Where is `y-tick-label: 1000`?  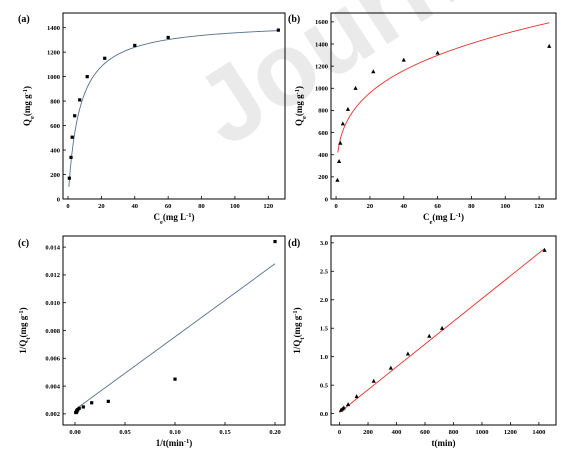
y-tick-label: 1000 is located at coordinates (321, 89).